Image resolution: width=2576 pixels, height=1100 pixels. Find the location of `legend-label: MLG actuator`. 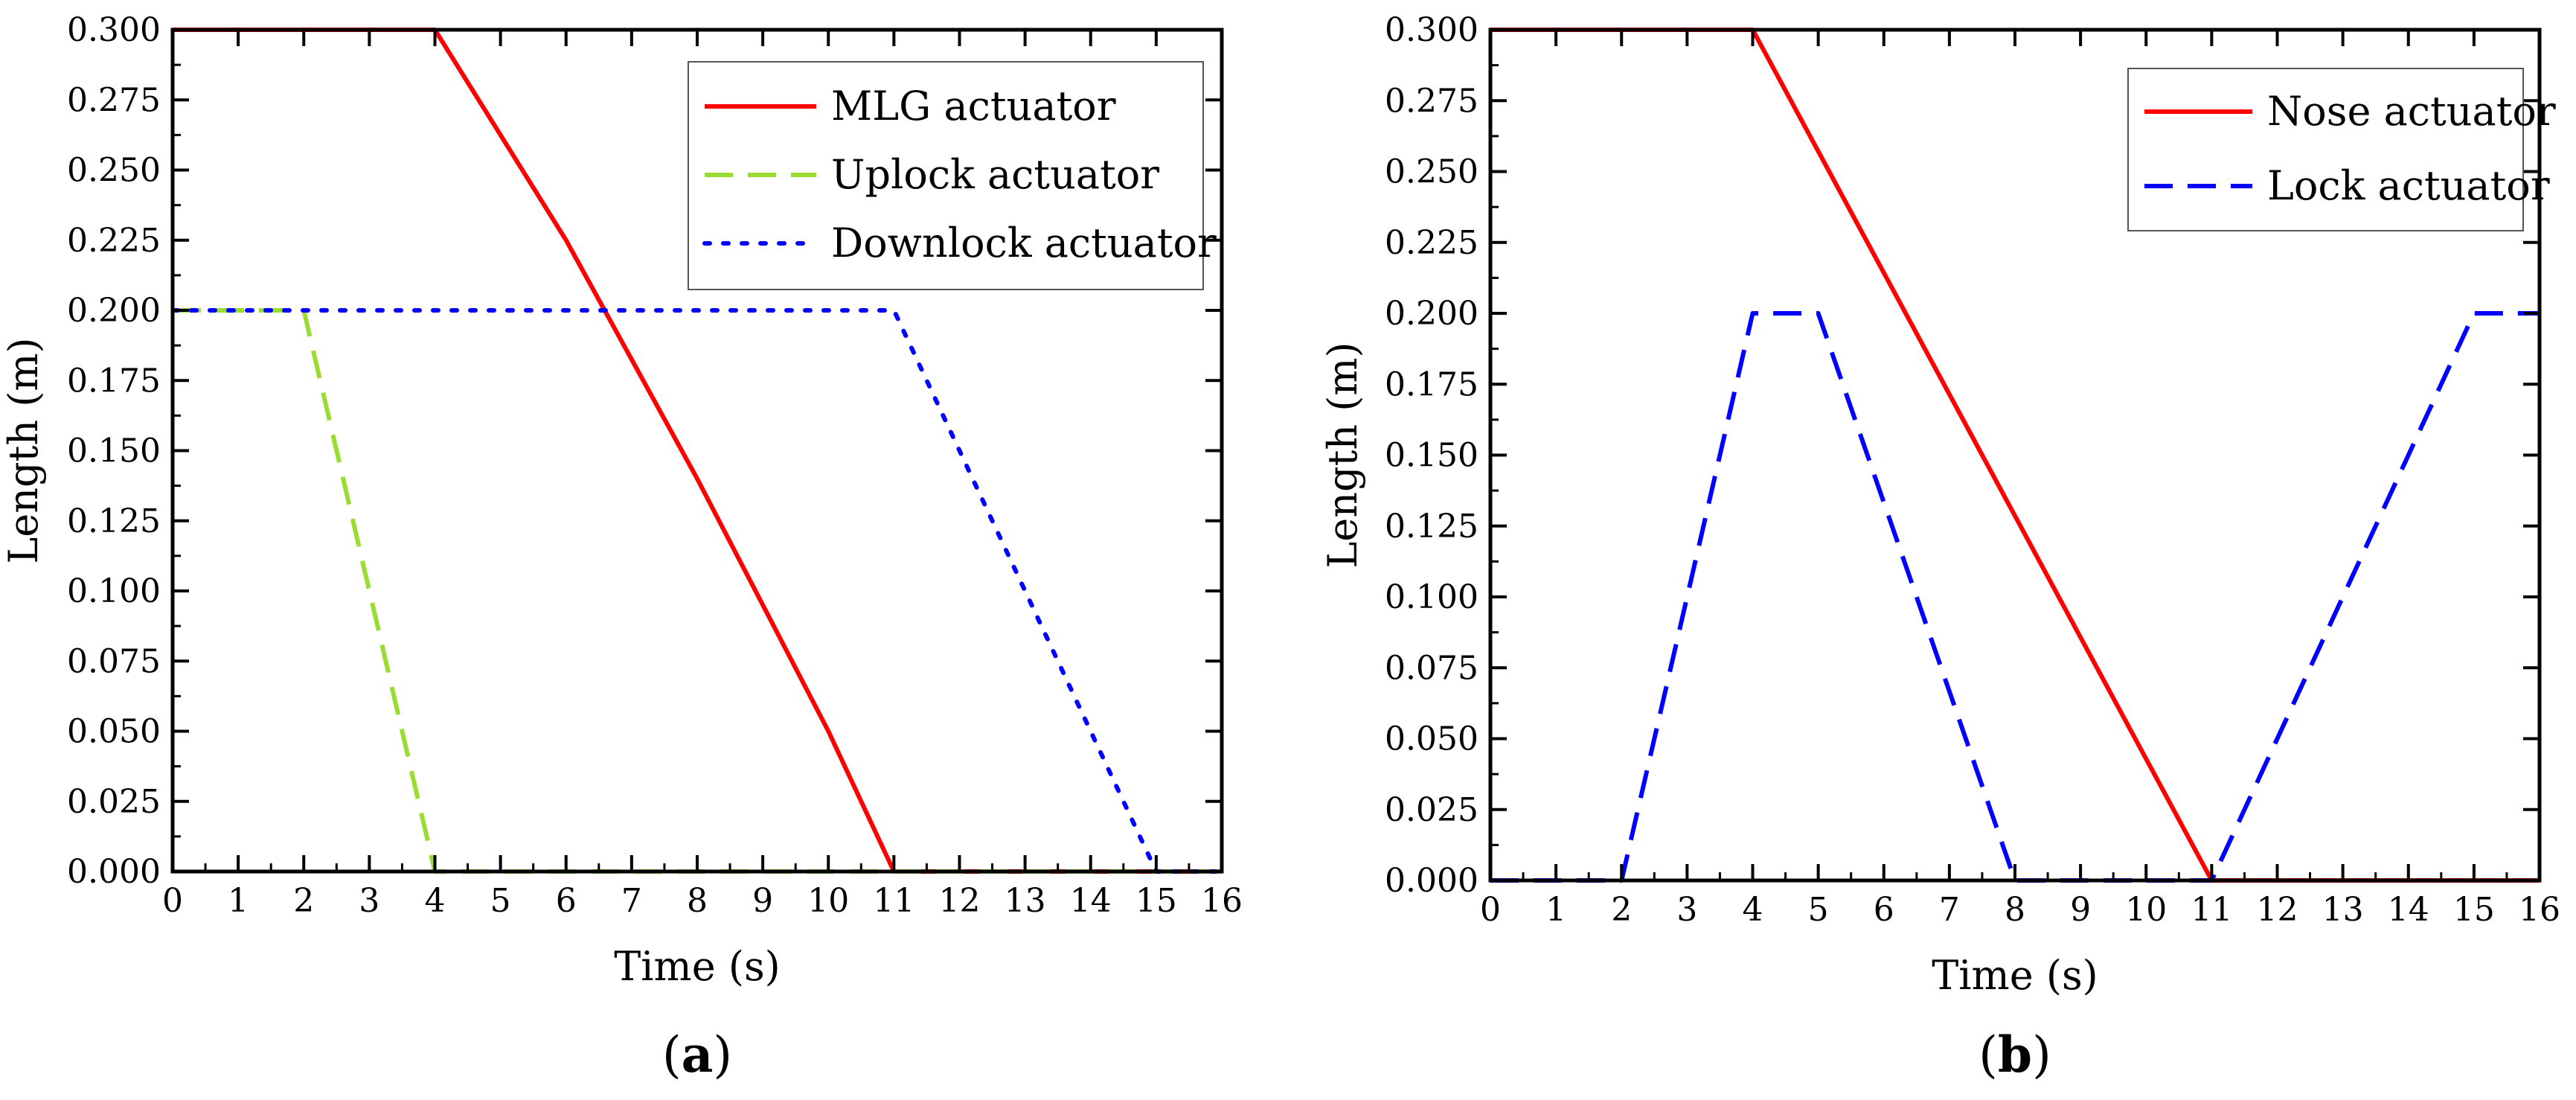

legend-label: MLG actuator is located at coordinates (974, 106).